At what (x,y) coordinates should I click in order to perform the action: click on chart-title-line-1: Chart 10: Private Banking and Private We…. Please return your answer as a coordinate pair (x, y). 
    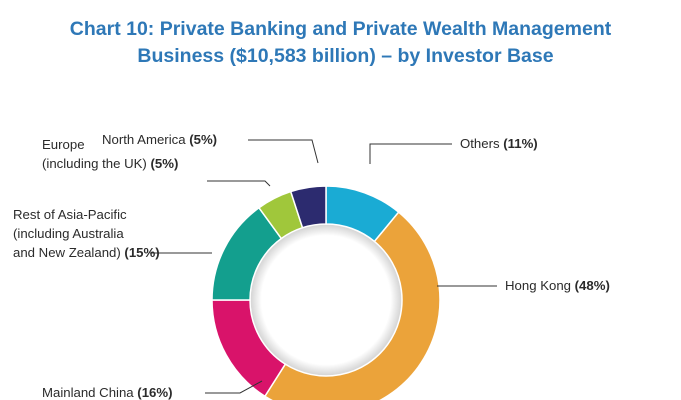
    Looking at the image, I should click on (340, 29).